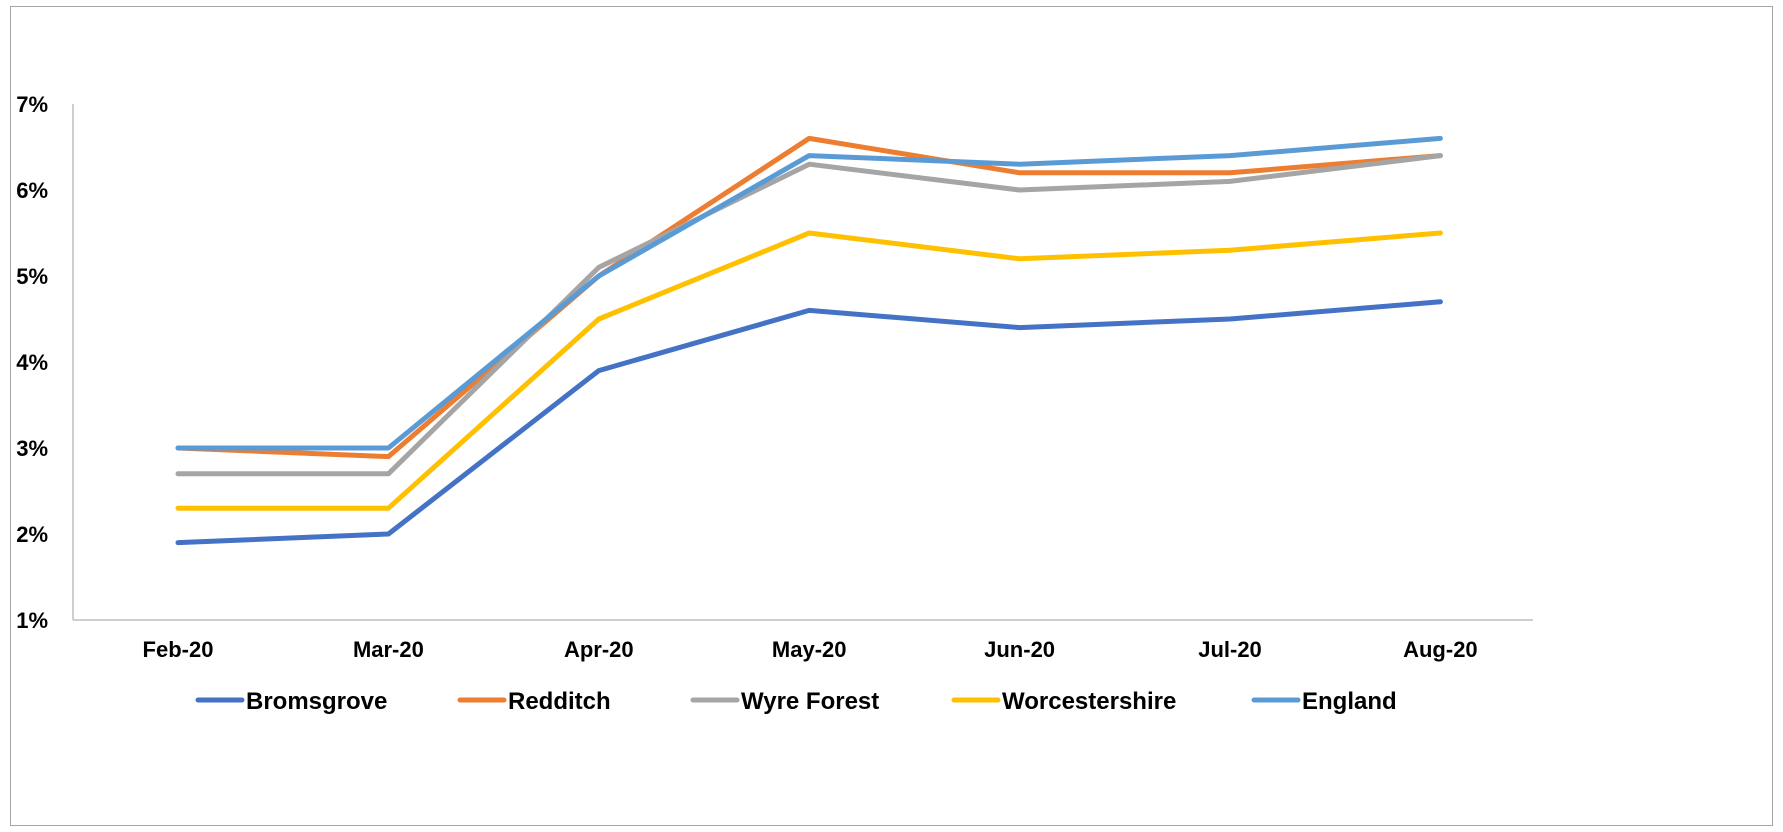 The image size is (1783, 832). Describe the element at coordinates (32, 276) in the screenshot. I see `y-tick-label: 5%` at that location.